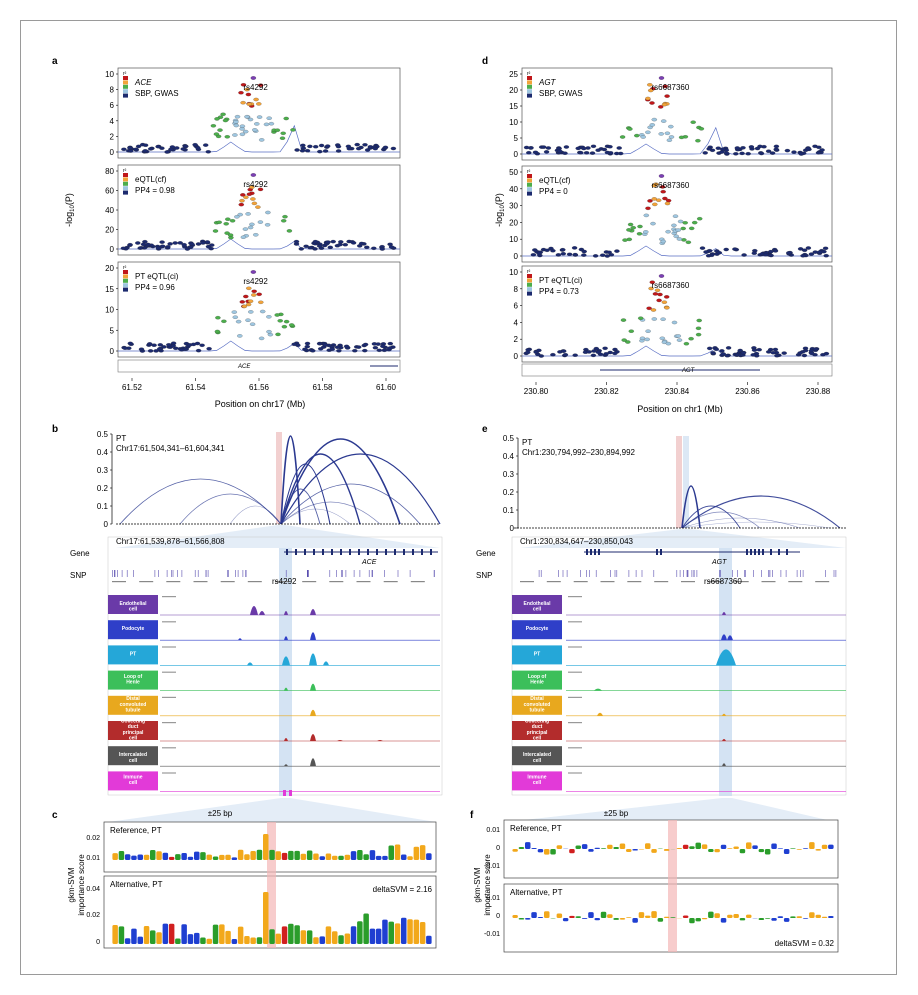  What do you see at coordinates (537, 781) in the screenshot?
I see `e-celltype-box` at bounding box center [537, 781].